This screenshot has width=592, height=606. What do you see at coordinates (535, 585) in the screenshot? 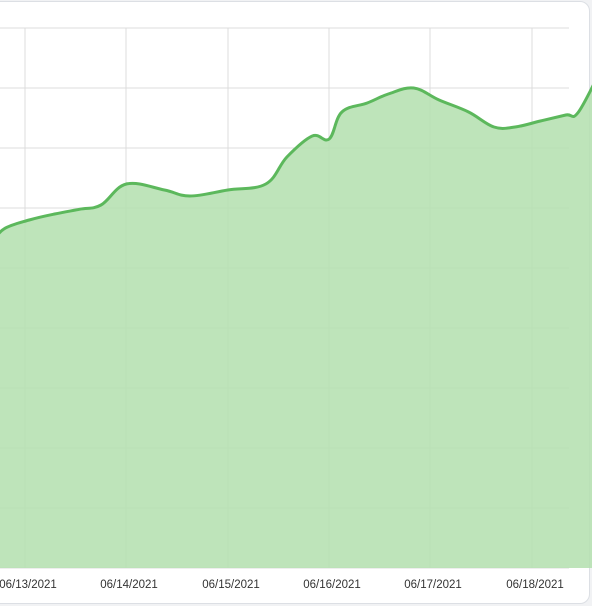
I see `x-tick-label: 06/18/2021` at bounding box center [535, 585].